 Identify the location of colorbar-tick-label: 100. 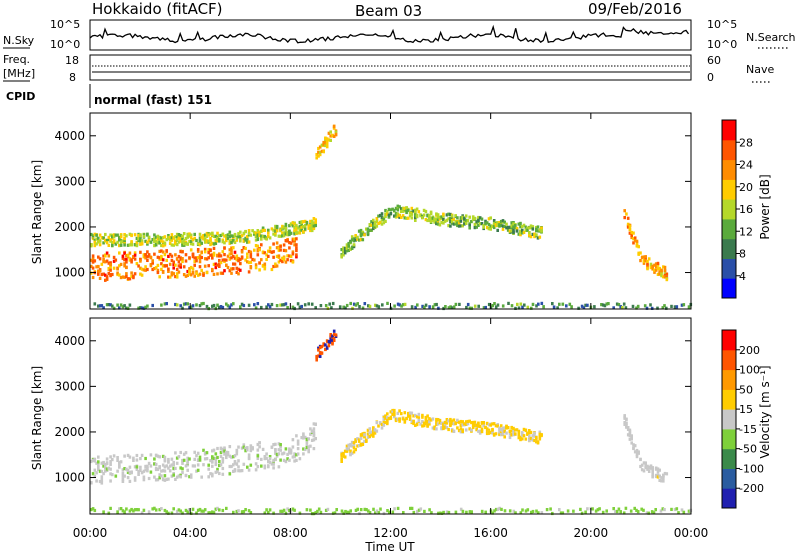
(749, 370).